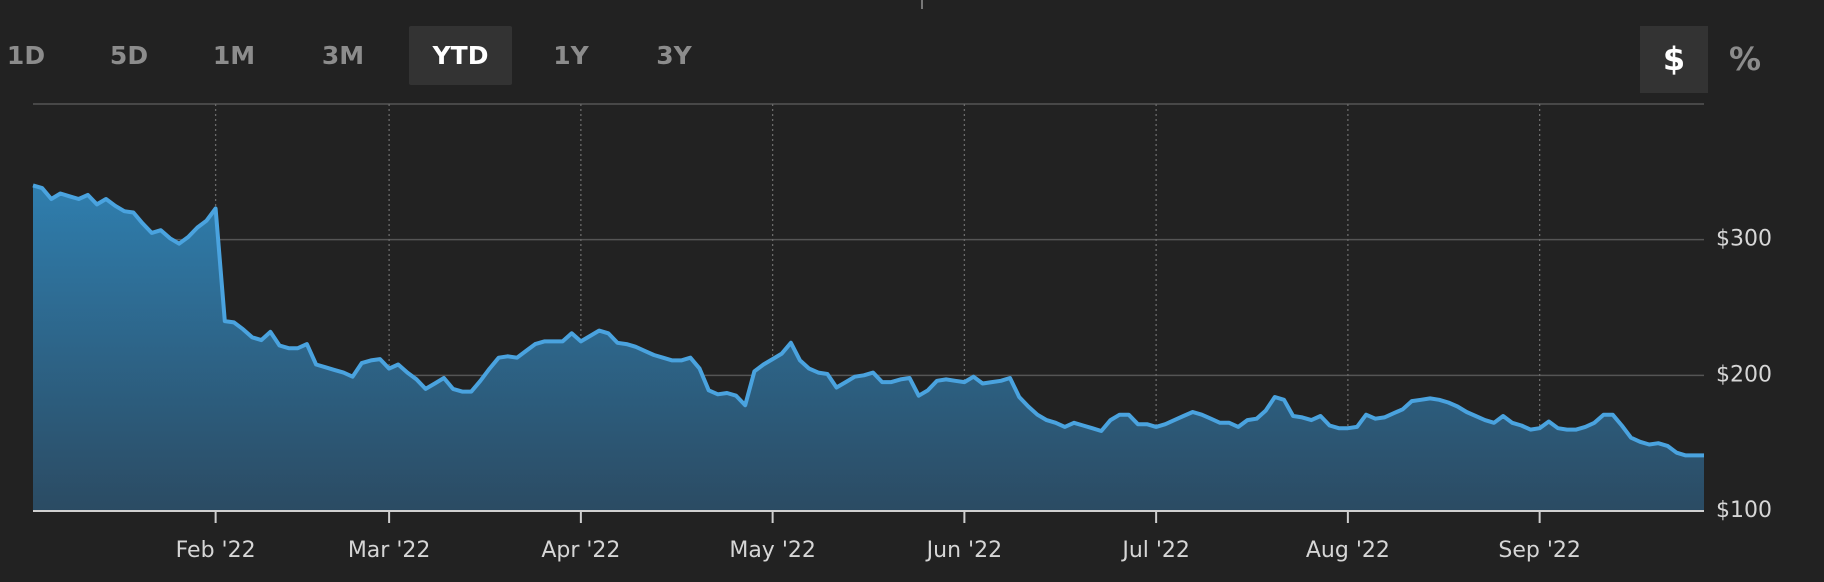 This screenshot has width=1824, height=582. What do you see at coordinates (1744, 510) in the screenshot?
I see `y-tick-label: $100` at bounding box center [1744, 510].